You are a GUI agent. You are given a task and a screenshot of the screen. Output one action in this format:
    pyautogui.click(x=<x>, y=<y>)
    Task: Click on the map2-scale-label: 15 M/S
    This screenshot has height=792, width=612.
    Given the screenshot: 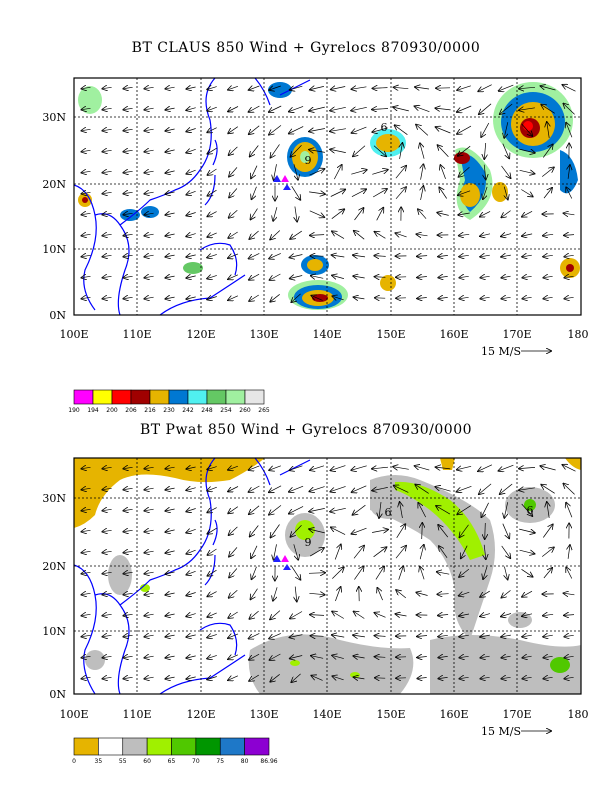 What is the action you would take?
    pyautogui.click(x=501, y=731)
    